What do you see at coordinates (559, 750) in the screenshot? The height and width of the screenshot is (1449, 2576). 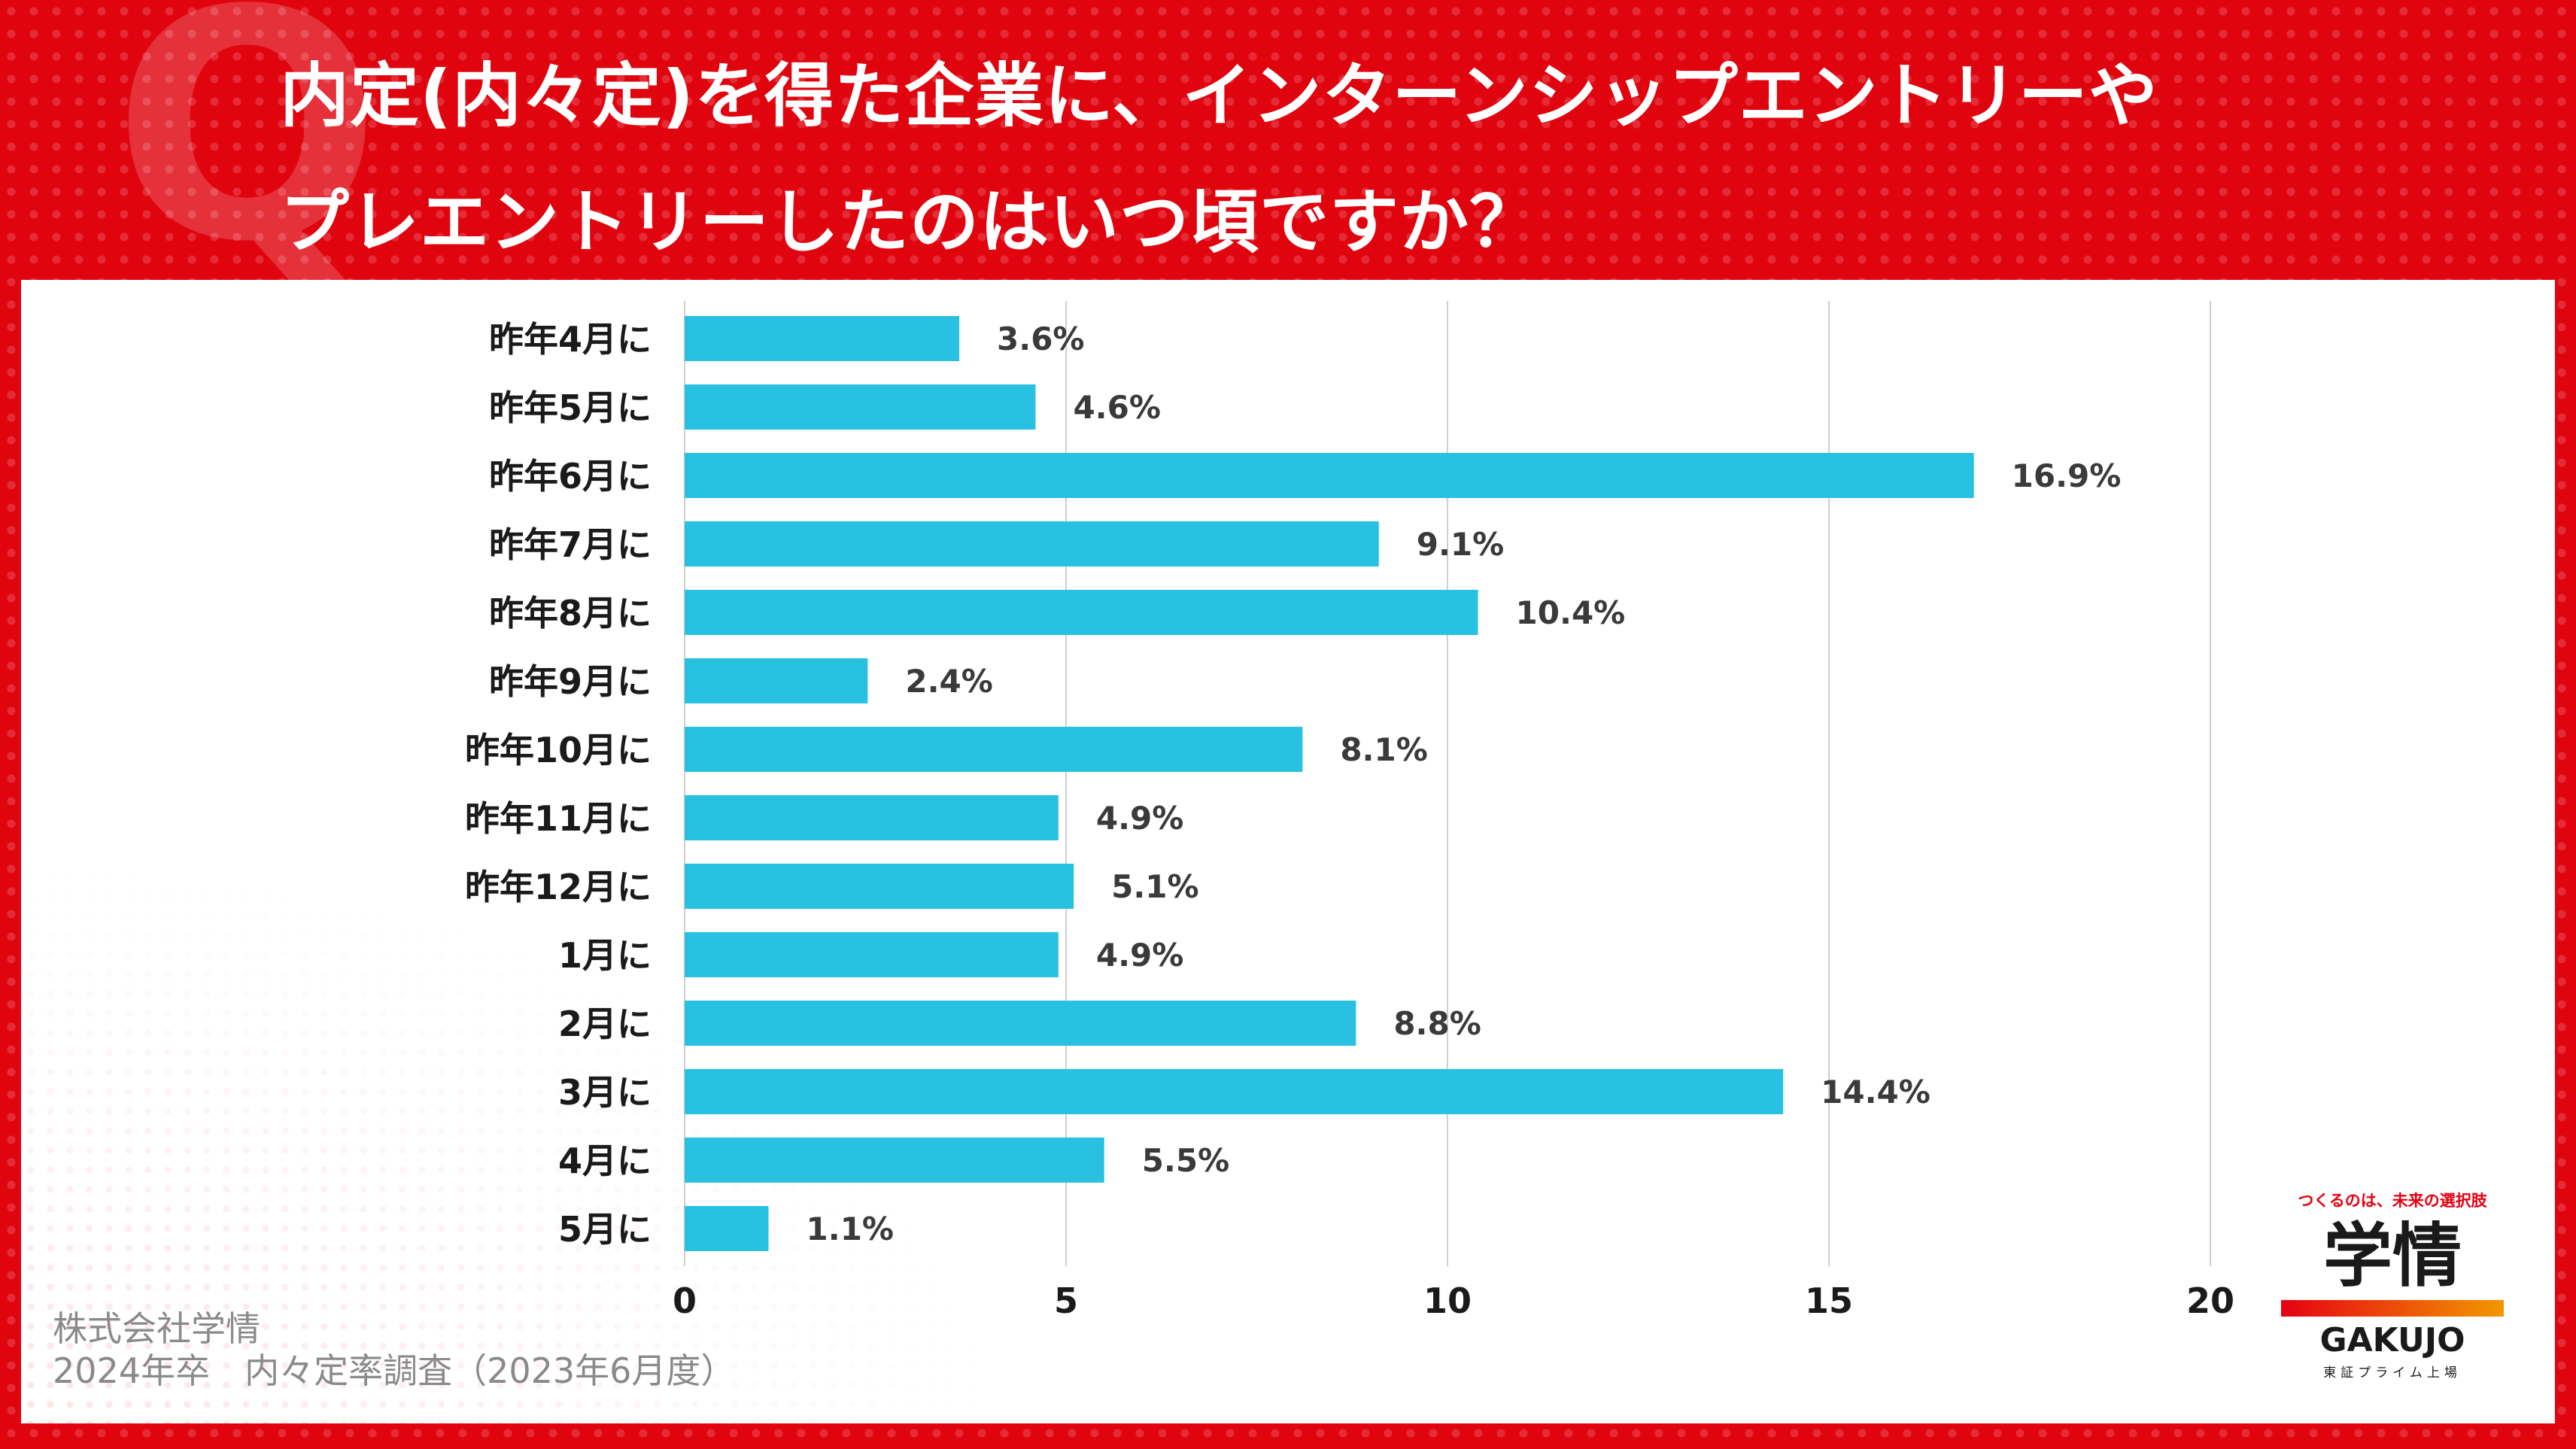 I see `category-label: 昨年10月に` at bounding box center [559, 750].